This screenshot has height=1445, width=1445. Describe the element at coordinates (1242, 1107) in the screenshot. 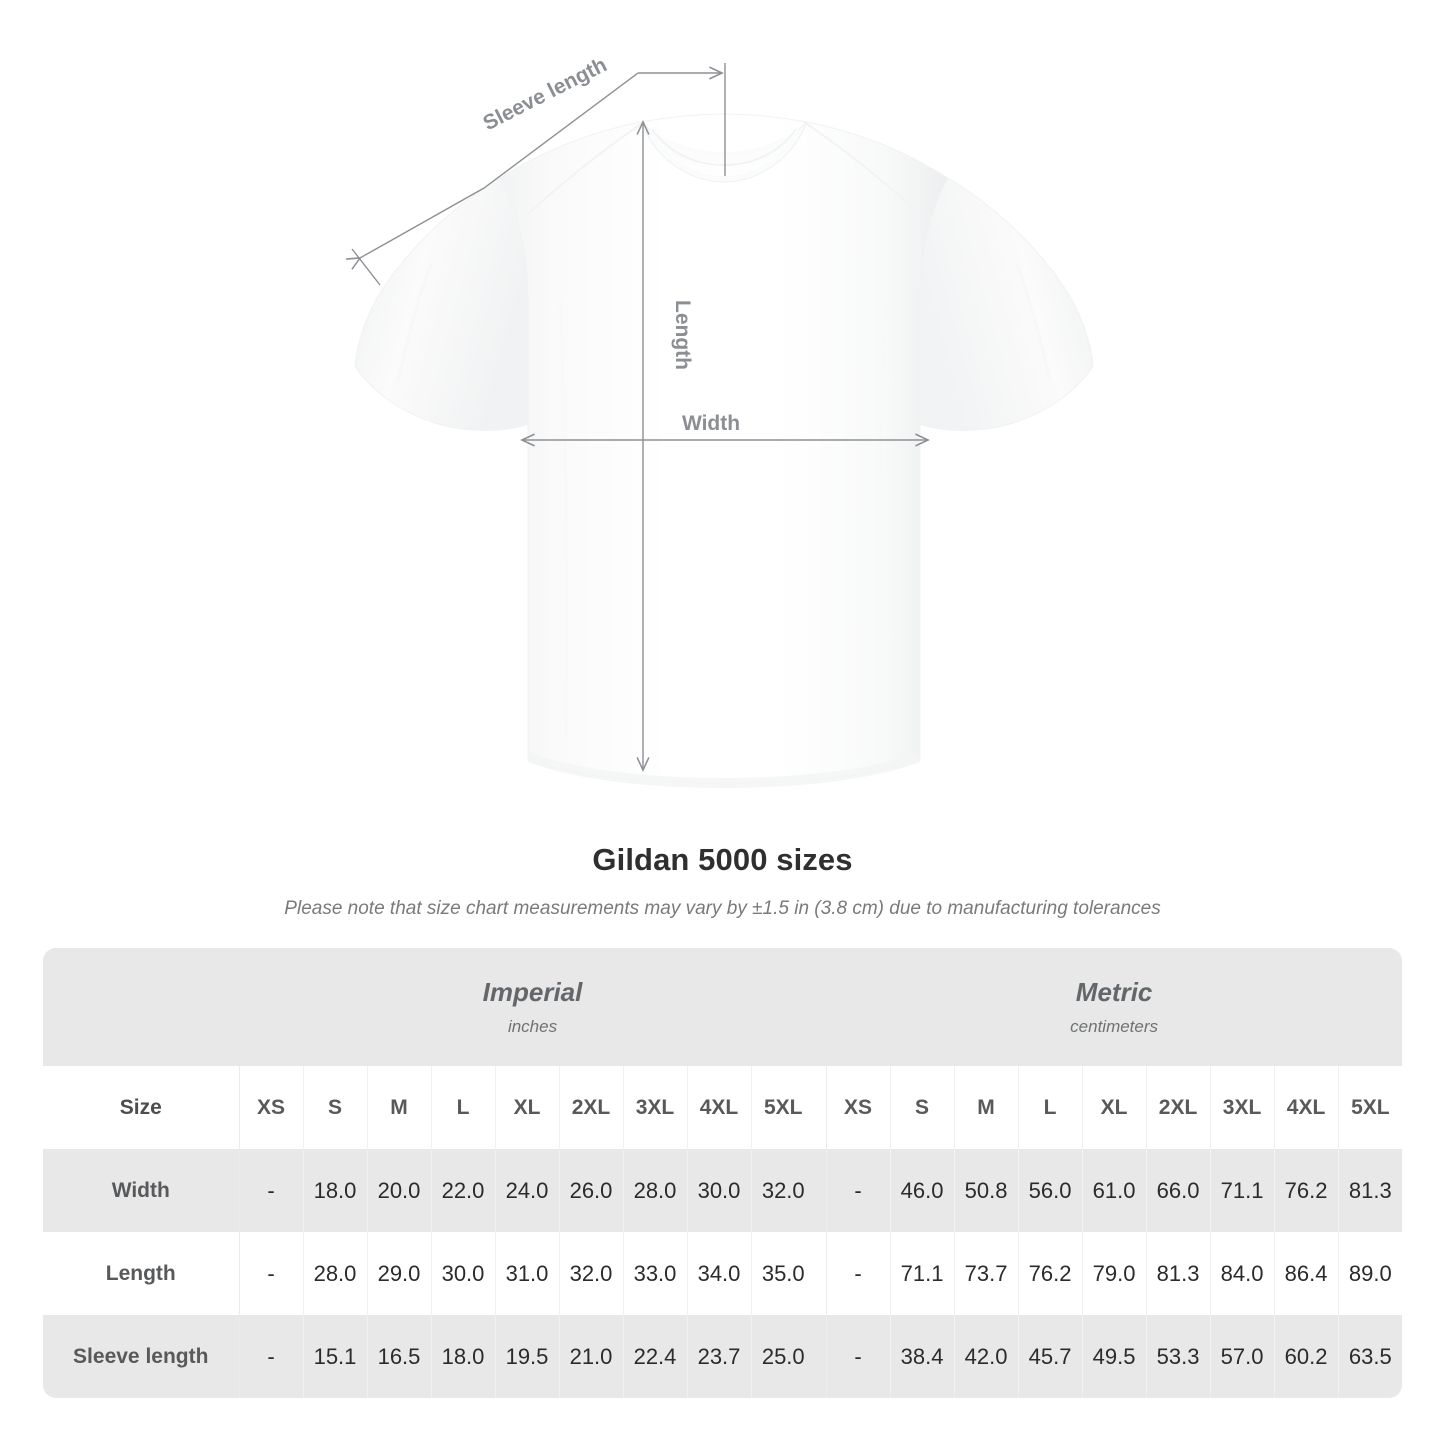

I see `size-header-metric-3XL: 3XL` at that location.